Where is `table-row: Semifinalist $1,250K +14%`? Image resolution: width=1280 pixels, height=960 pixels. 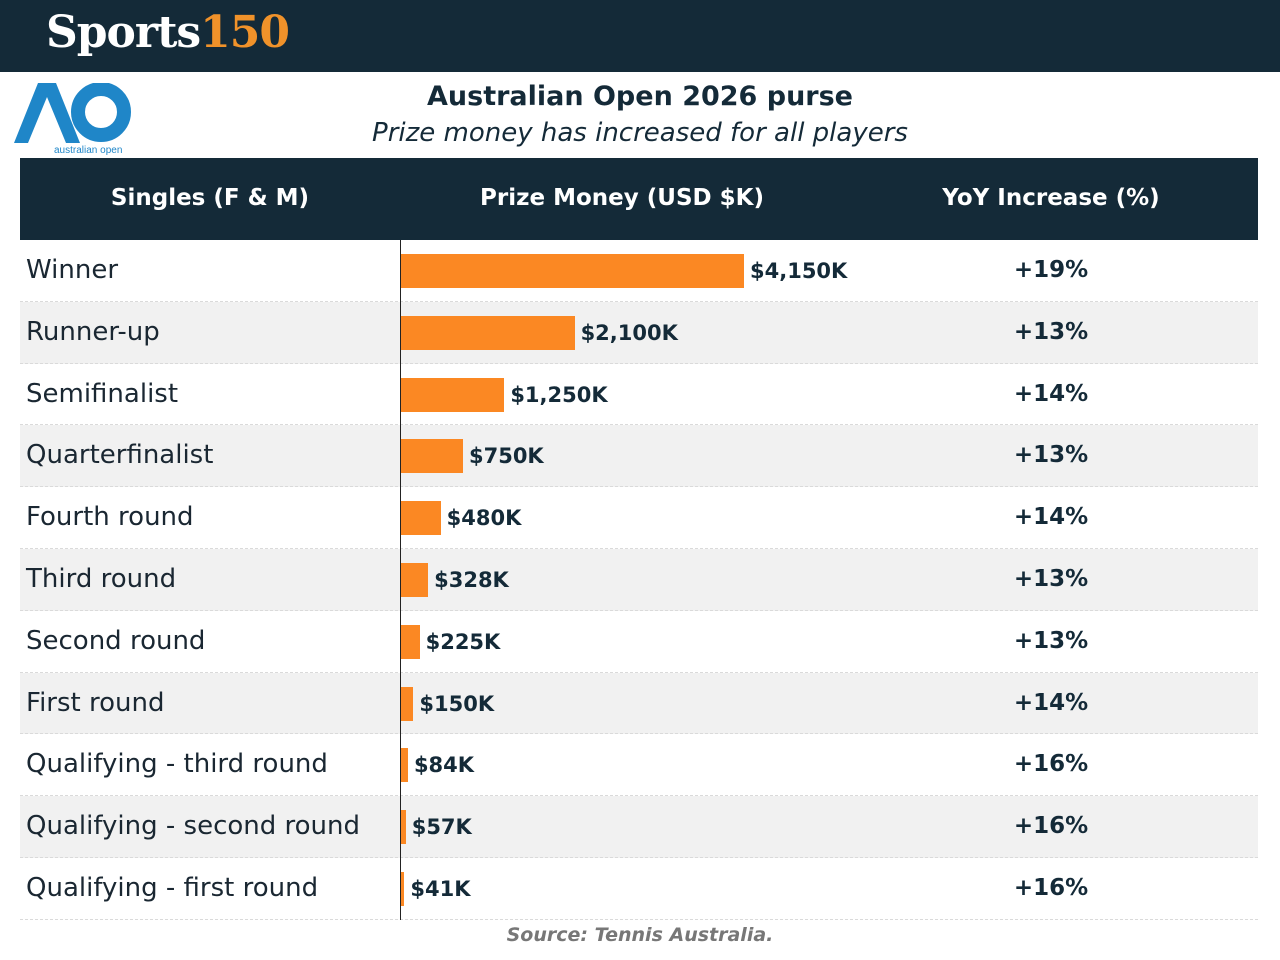
table-row: Semifinalist $1,250K +14% is located at coordinates (639, 395).